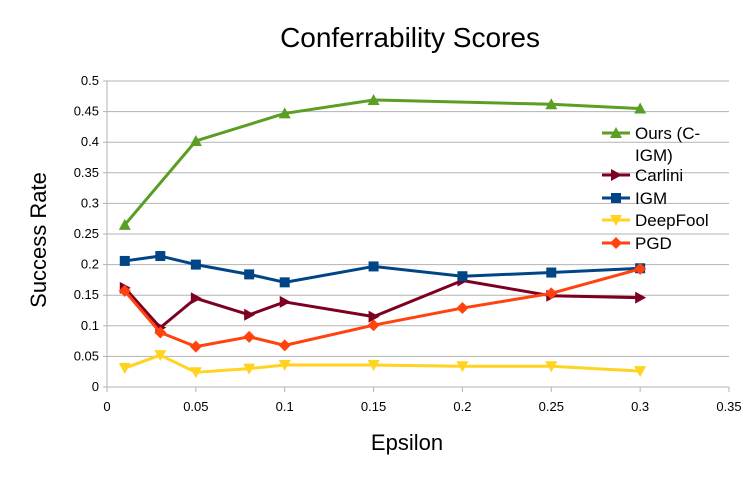  I want to click on y-tick-label: 0.4, so click(90, 141).